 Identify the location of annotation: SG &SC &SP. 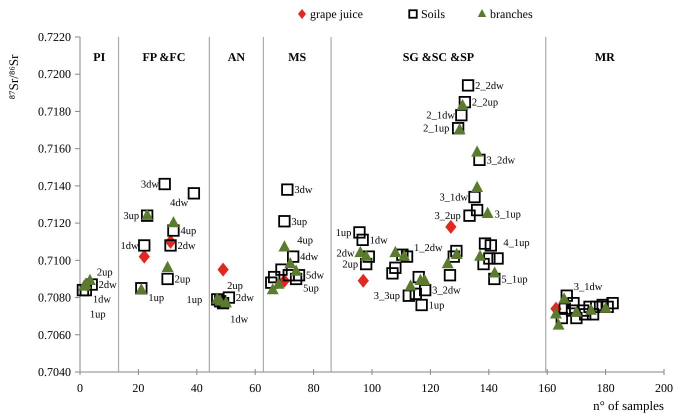
(438, 57).